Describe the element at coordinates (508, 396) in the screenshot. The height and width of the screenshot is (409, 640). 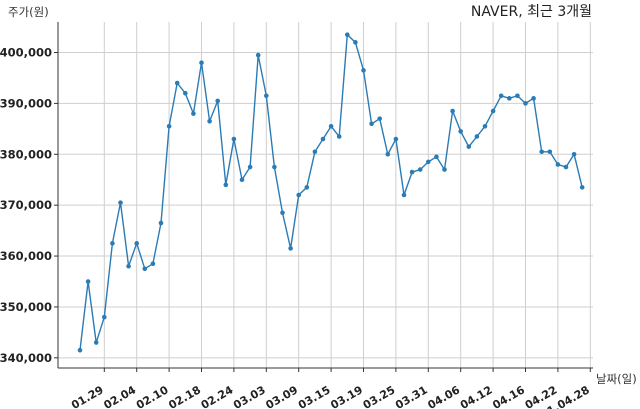
I see `x-tick-label: 04.16` at that location.